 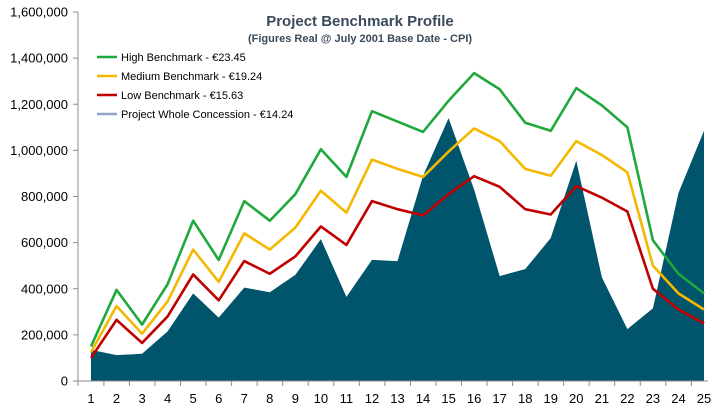 I want to click on x-tick-label: 3, so click(x=141, y=398).